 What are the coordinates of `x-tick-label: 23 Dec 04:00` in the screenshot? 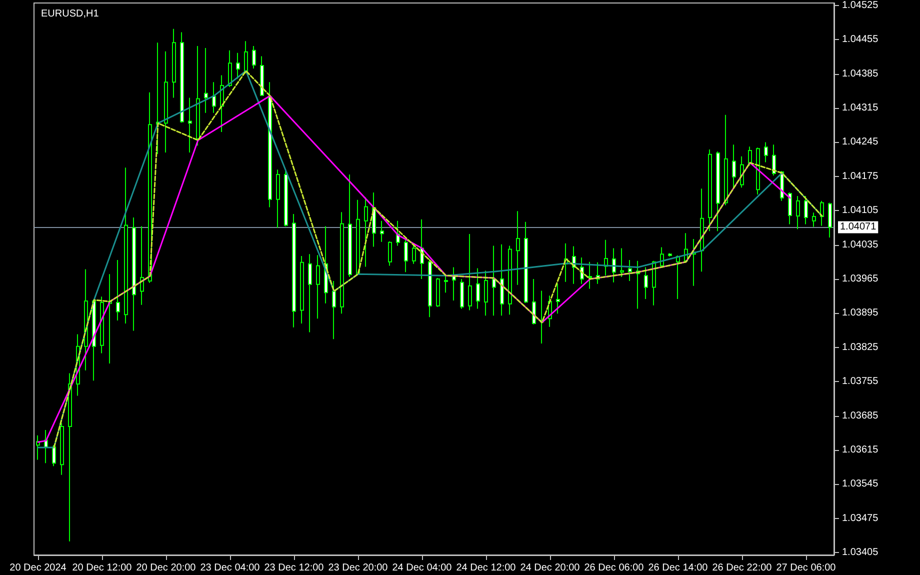 It's located at (230, 568).